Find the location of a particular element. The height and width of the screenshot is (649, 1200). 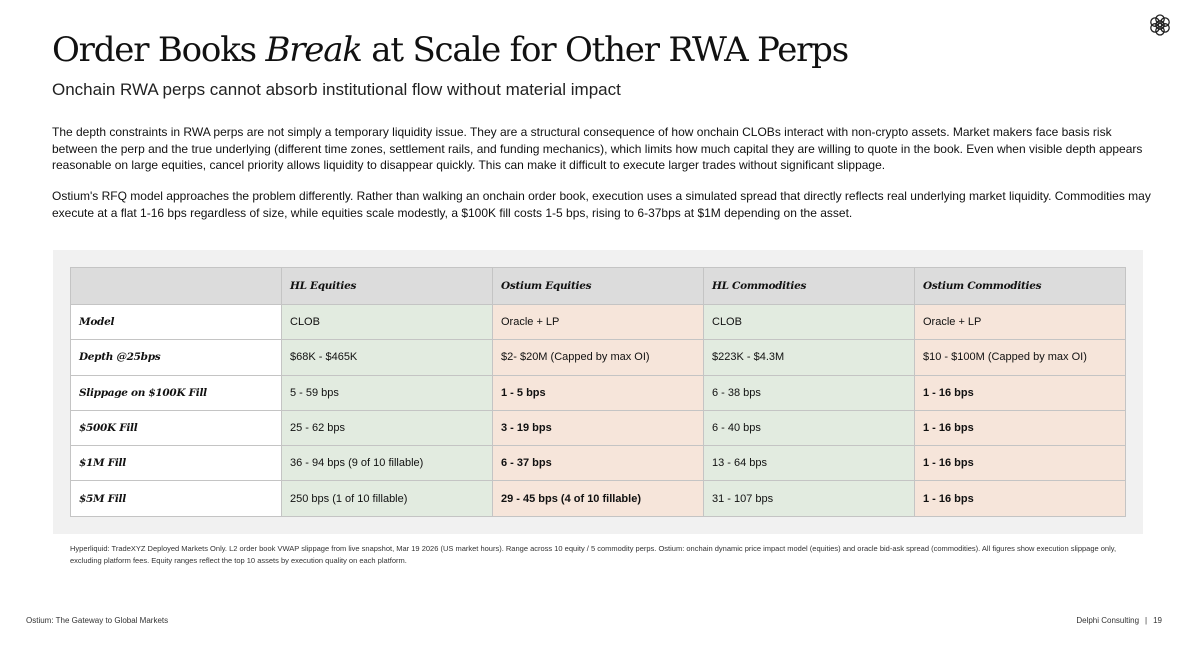

row-label: $5M Fill is located at coordinates (176, 498).